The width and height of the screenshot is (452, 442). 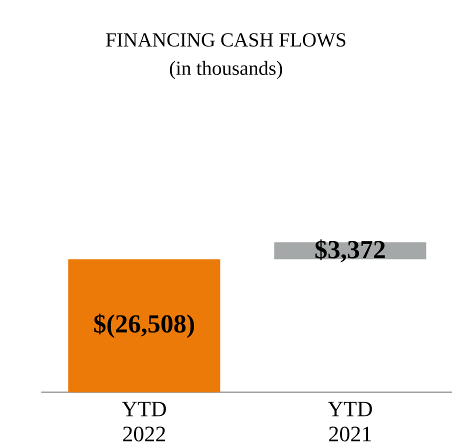 I want to click on x-tick-label: YTD 2022, so click(x=144, y=422).